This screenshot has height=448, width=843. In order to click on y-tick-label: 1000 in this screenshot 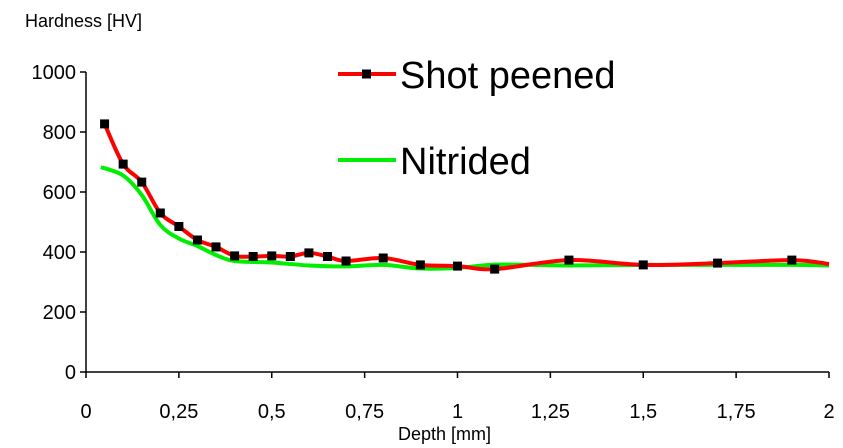, I will do `click(54, 73)`.